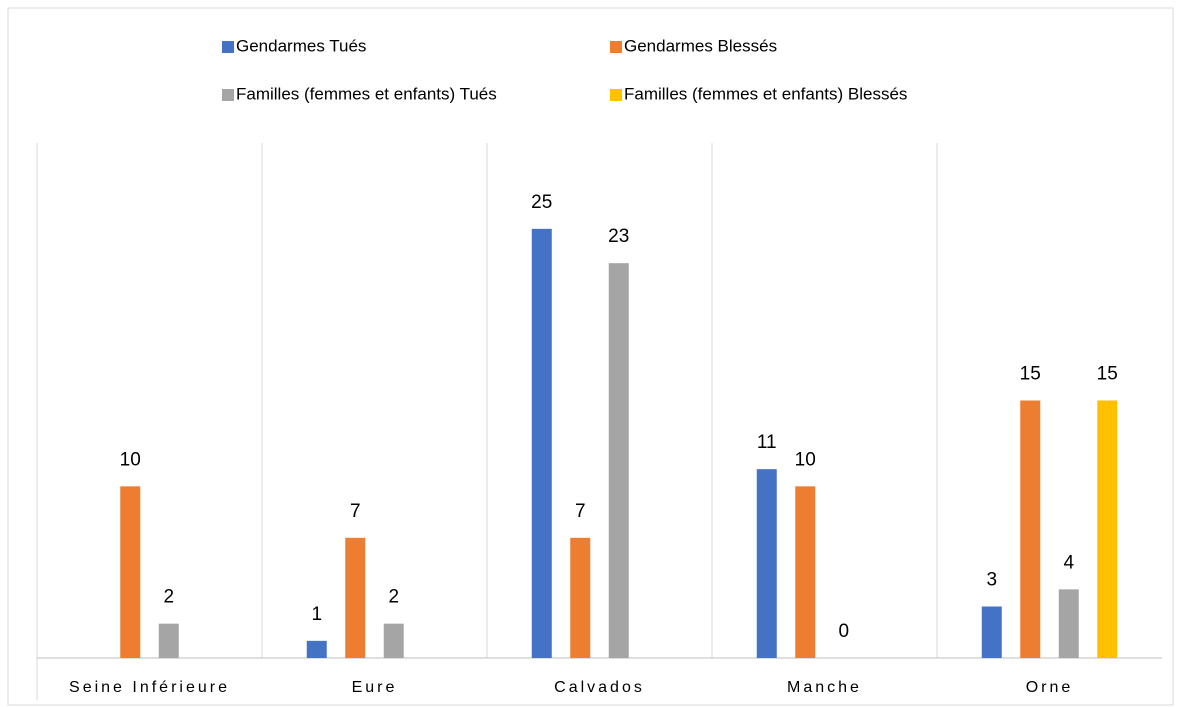 This screenshot has height=707, width=1181. I want to click on x-tick-label: Calvados, so click(599, 687).